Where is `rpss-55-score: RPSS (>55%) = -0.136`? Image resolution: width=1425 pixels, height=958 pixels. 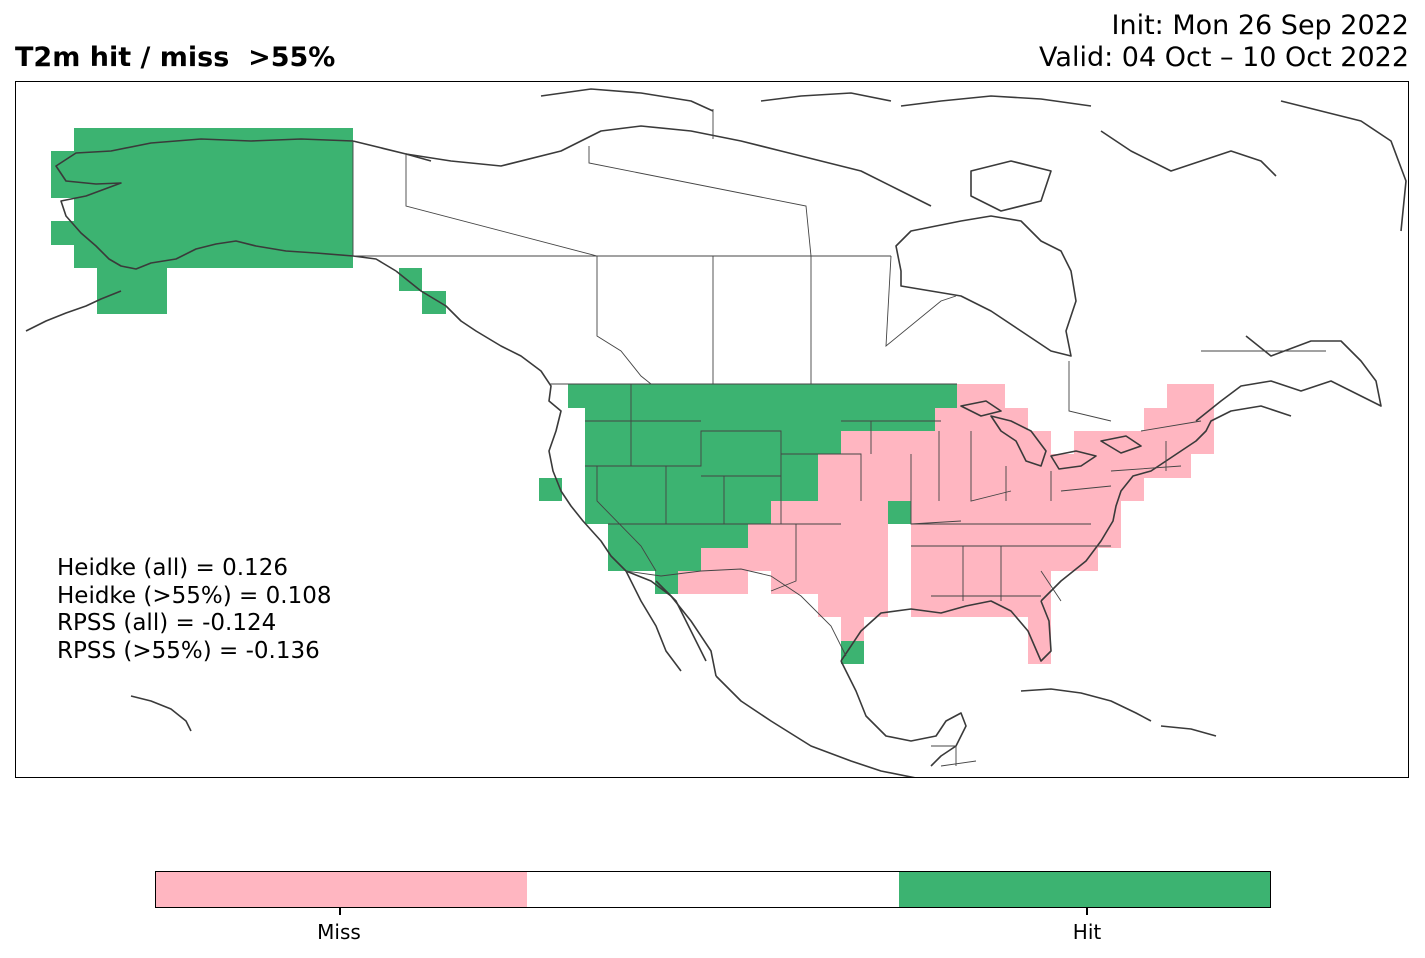 rpss-55-score: RPSS (>55%) = -0.136 is located at coordinates (188, 650).